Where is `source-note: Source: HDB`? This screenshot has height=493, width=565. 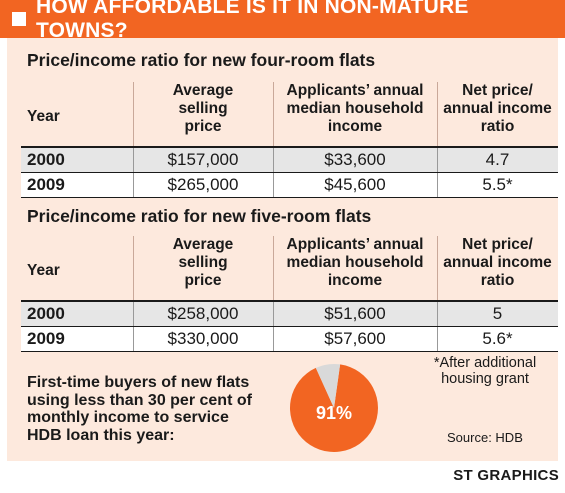 source-note: Source: HDB is located at coordinates (485, 437).